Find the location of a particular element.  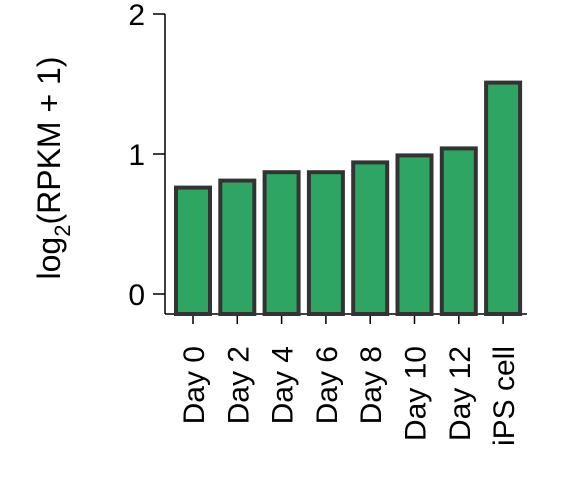

y-axis: 0 1 2 is located at coordinates (147, 157).